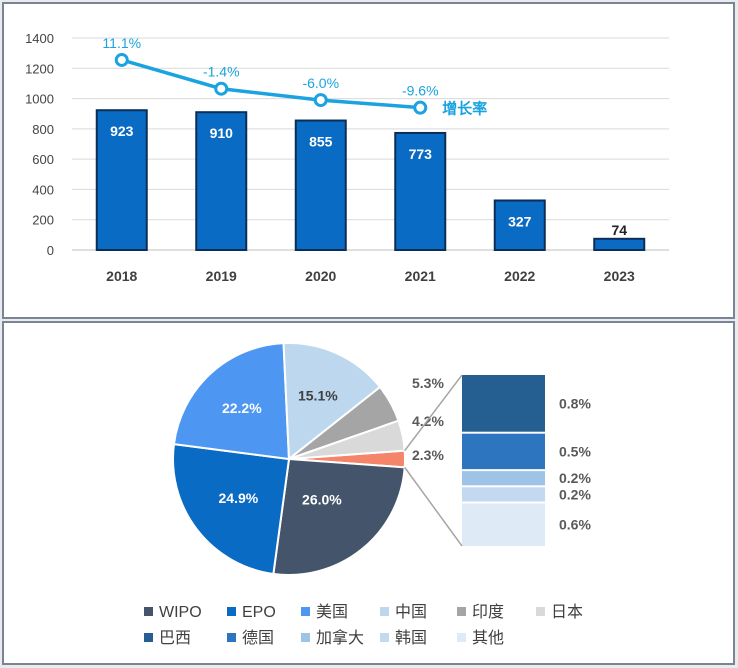  Describe the element at coordinates (428, 383) in the screenshot. I see `pie-slice-label: 5.3%` at that location.